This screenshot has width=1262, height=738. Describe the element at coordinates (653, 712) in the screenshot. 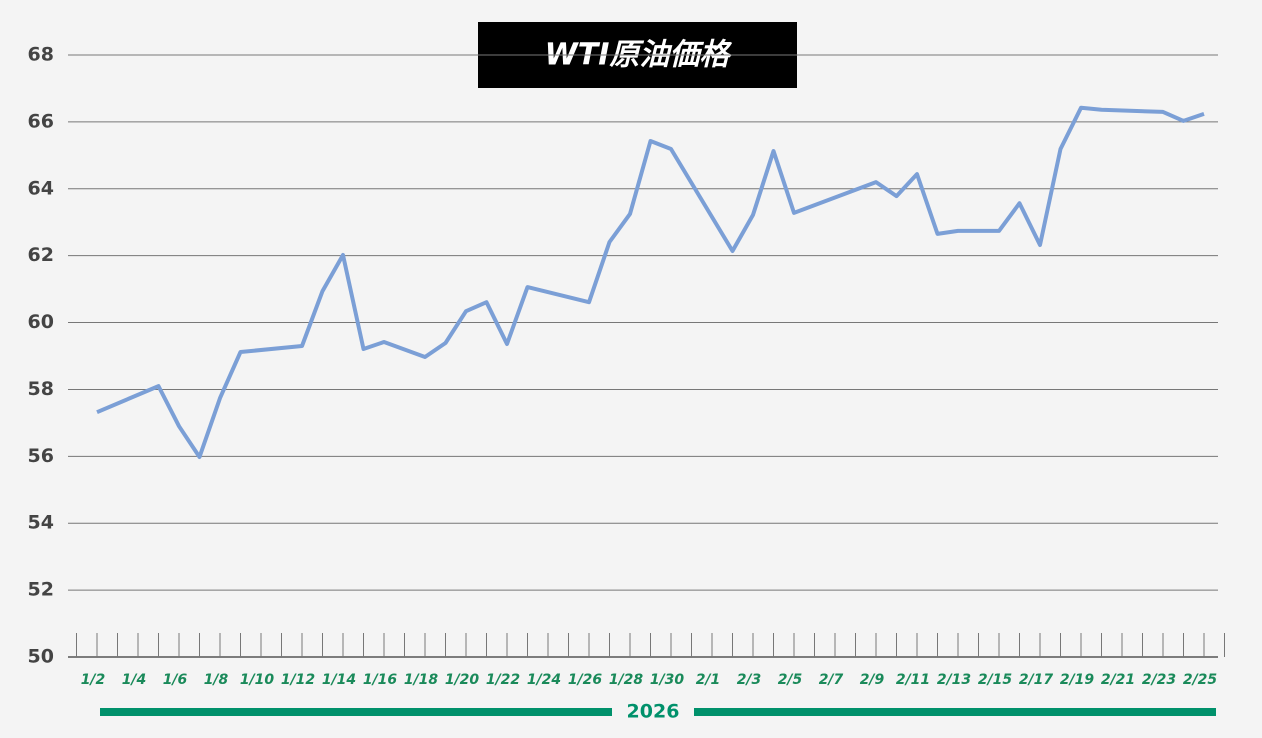

I see `year-label: 2026` at that location.